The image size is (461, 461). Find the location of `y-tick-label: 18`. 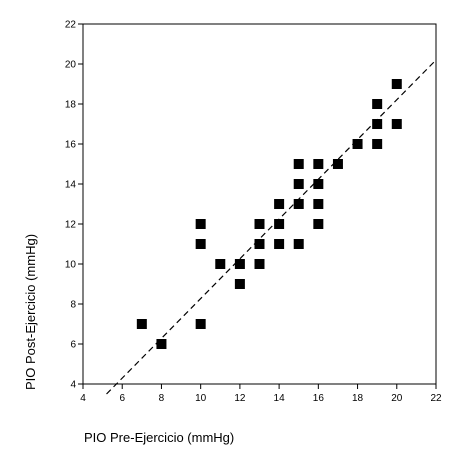

y-tick-label: 18 is located at coordinates (71, 105).